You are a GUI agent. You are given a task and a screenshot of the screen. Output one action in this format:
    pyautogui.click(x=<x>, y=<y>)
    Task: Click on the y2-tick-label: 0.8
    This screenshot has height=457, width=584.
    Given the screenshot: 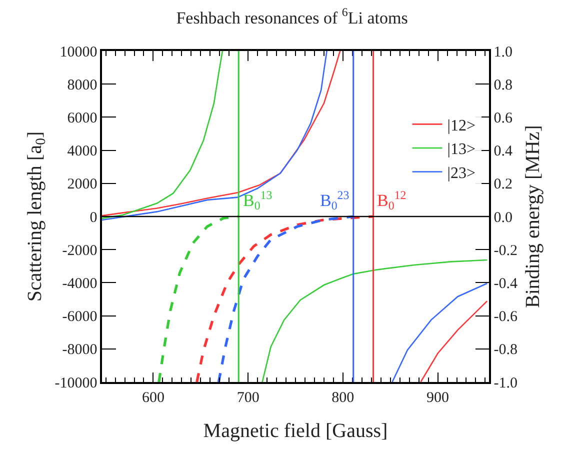 What is the action you would take?
    pyautogui.click(x=503, y=85)
    